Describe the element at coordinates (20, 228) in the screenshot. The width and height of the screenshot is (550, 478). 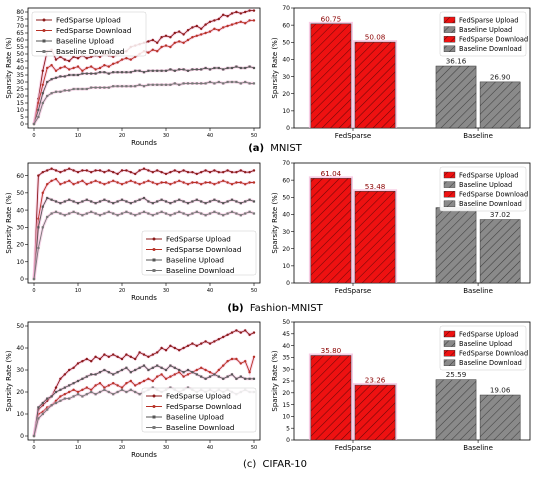
I see `y-tick-label: 30` at that location.